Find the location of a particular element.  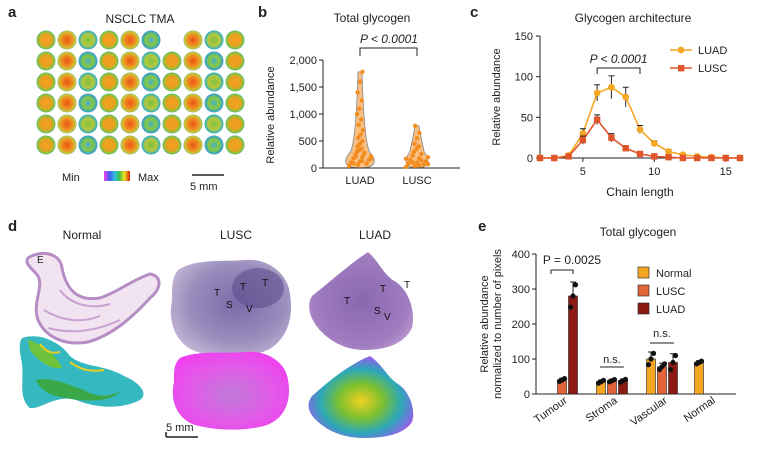

panel-label-c: c is located at coordinates (474, 12).